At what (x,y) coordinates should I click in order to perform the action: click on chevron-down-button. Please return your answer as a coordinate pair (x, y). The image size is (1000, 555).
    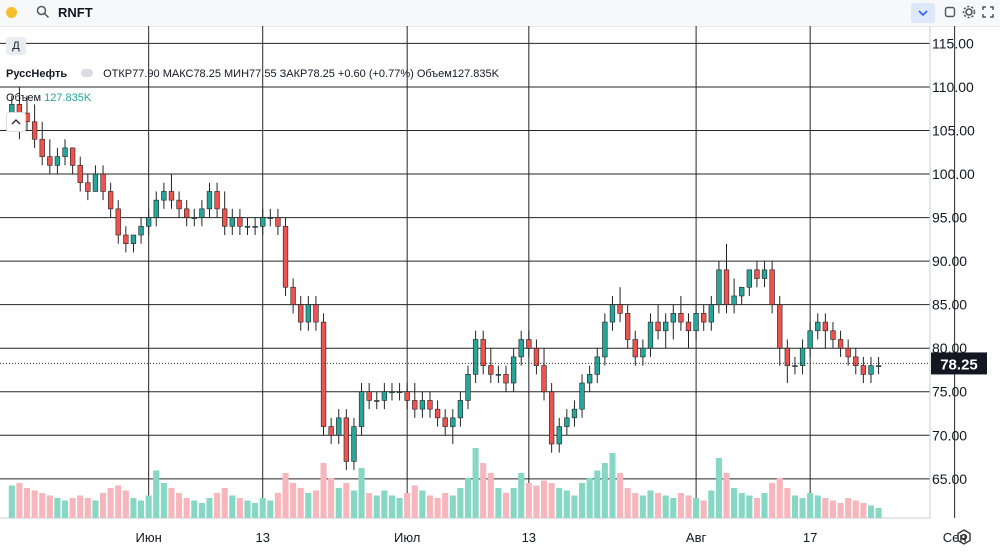
    Looking at the image, I should click on (923, 13).